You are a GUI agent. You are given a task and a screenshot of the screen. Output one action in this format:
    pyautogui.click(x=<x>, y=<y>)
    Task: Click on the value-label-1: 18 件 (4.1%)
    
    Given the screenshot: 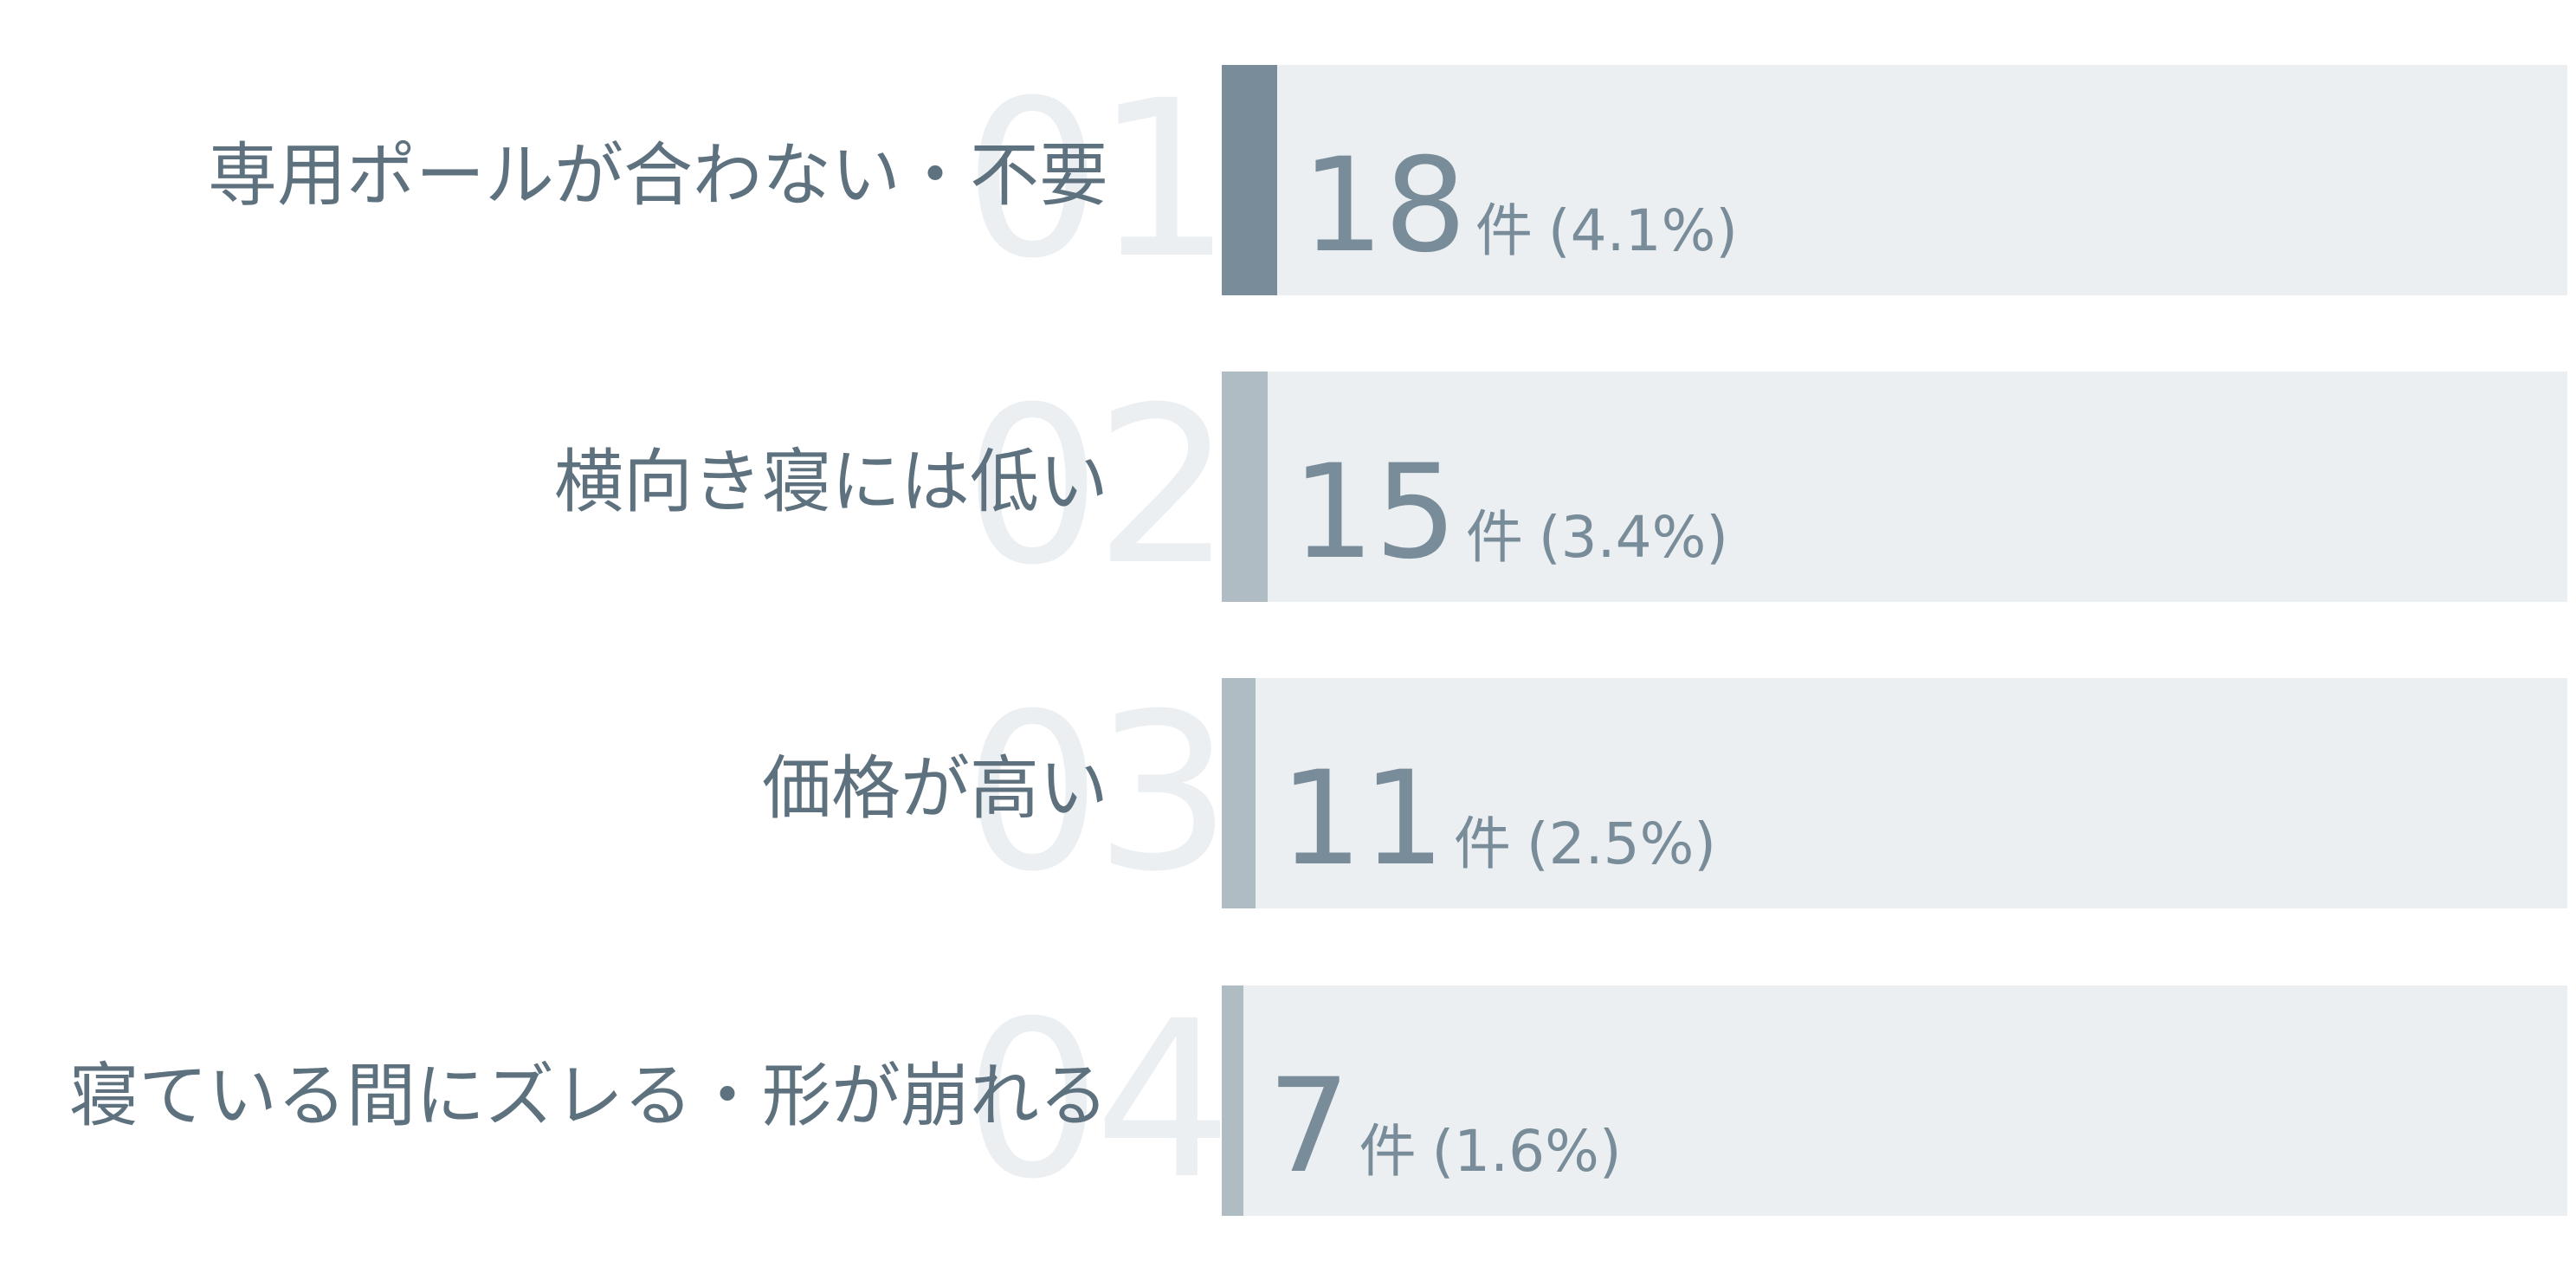 What is the action you would take?
    pyautogui.click(x=1519, y=206)
    